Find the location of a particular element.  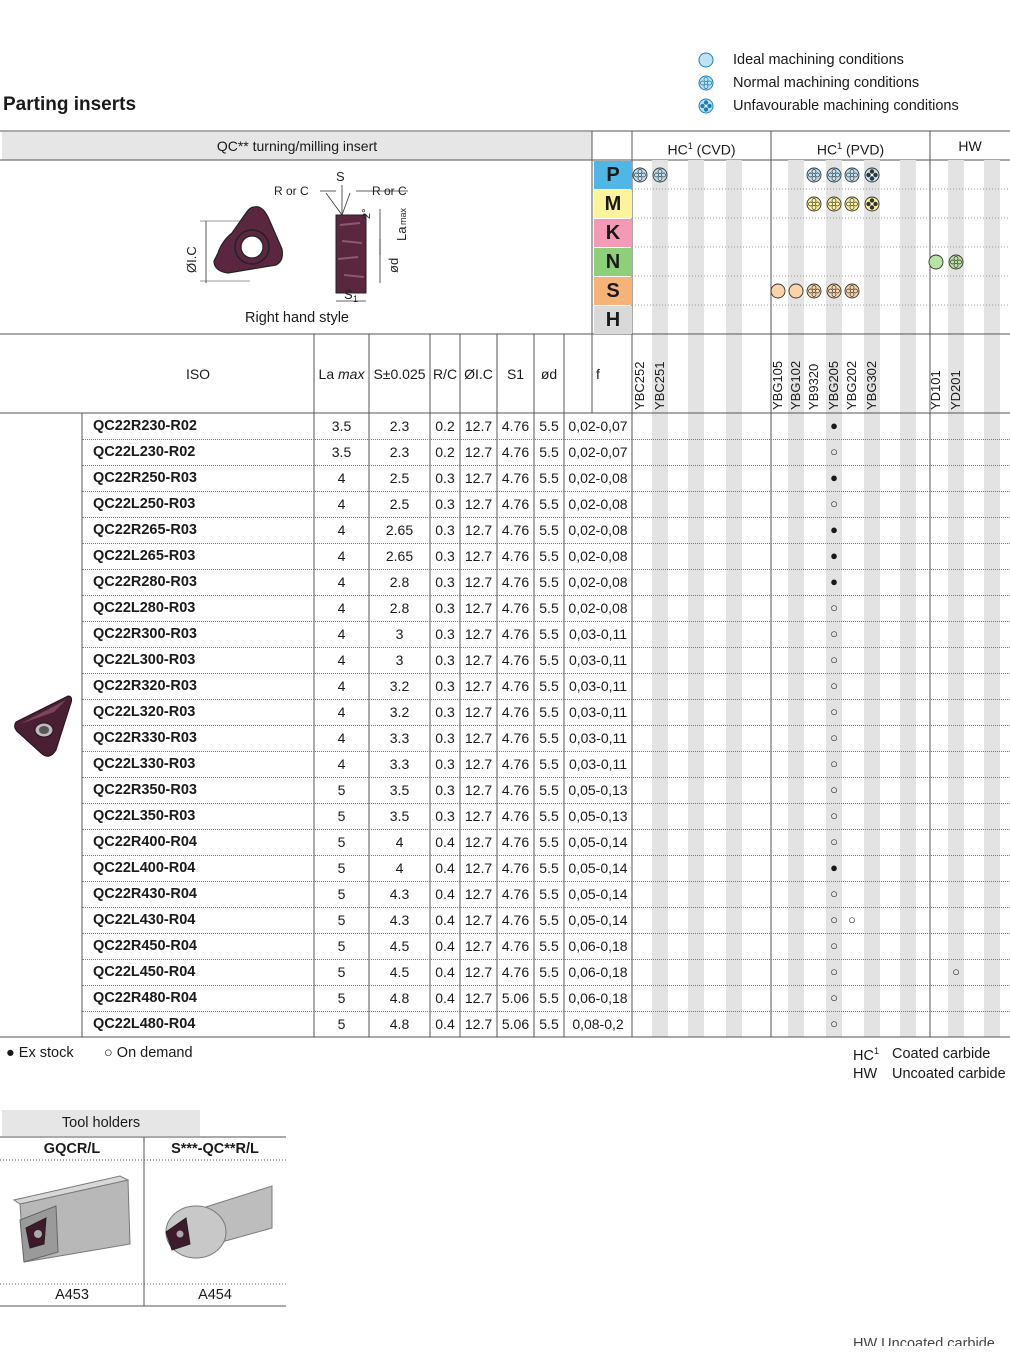

cell-s: 3.3 is located at coordinates (399, 764).